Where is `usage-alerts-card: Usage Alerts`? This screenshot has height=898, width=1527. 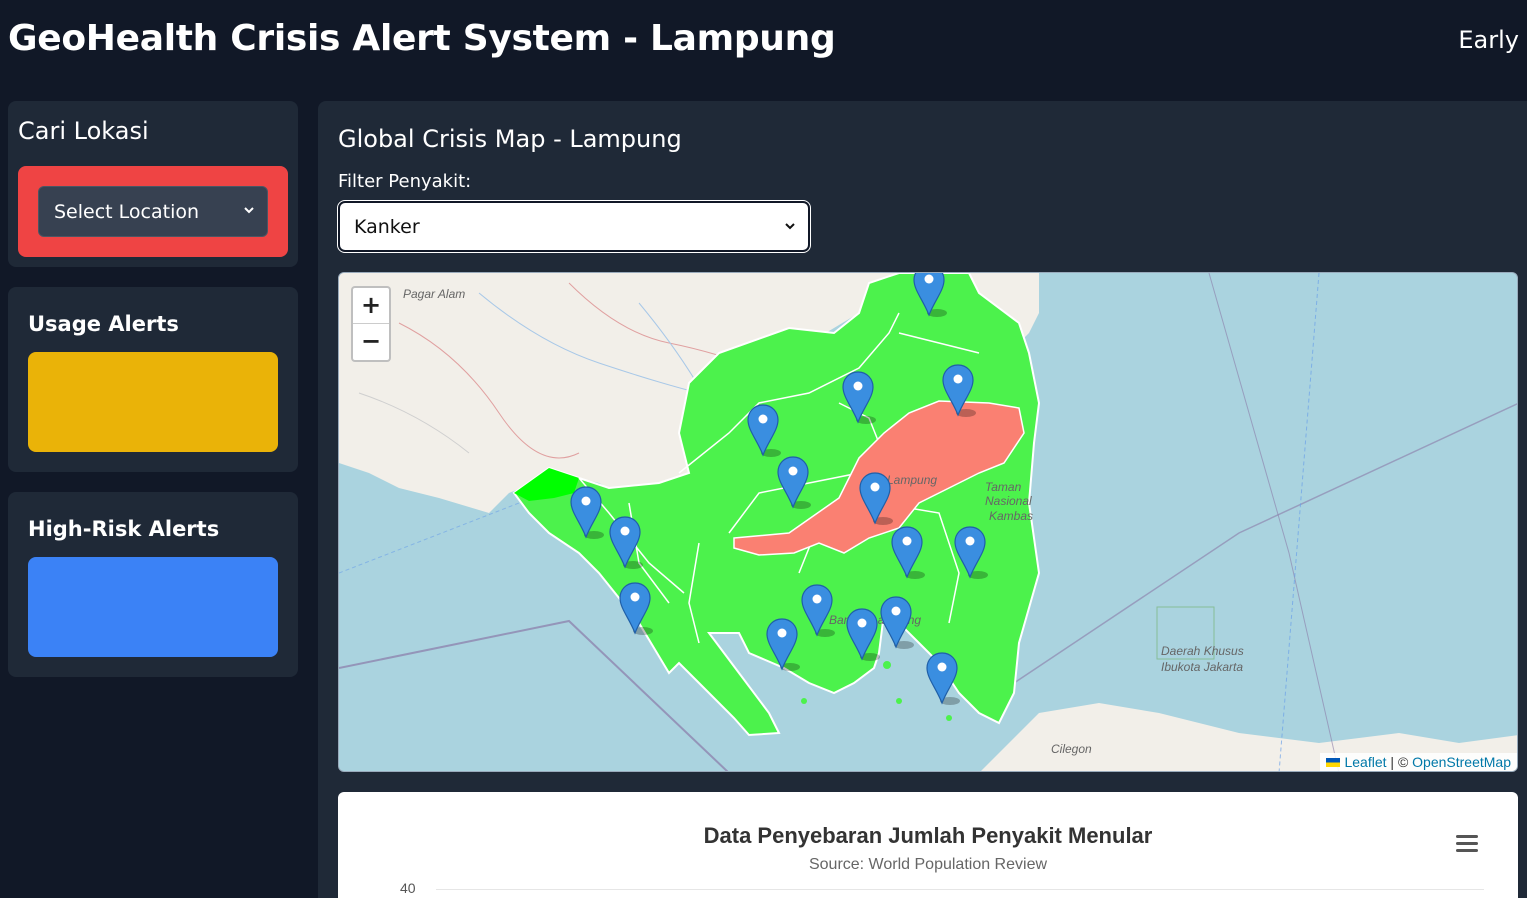
usage-alerts-card: Usage Alerts is located at coordinates (153, 379).